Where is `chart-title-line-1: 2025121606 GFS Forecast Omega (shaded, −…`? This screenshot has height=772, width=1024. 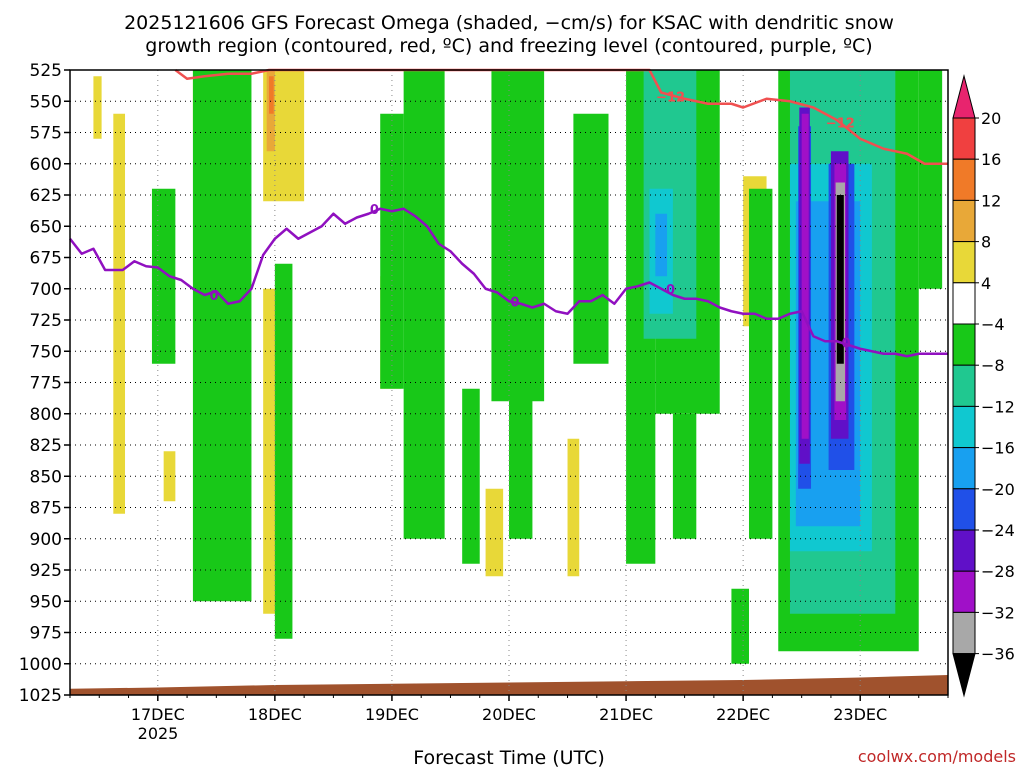
chart-title-line-1: 2025121606 GFS Forecast Omega (shaded, −… is located at coordinates (509, 23).